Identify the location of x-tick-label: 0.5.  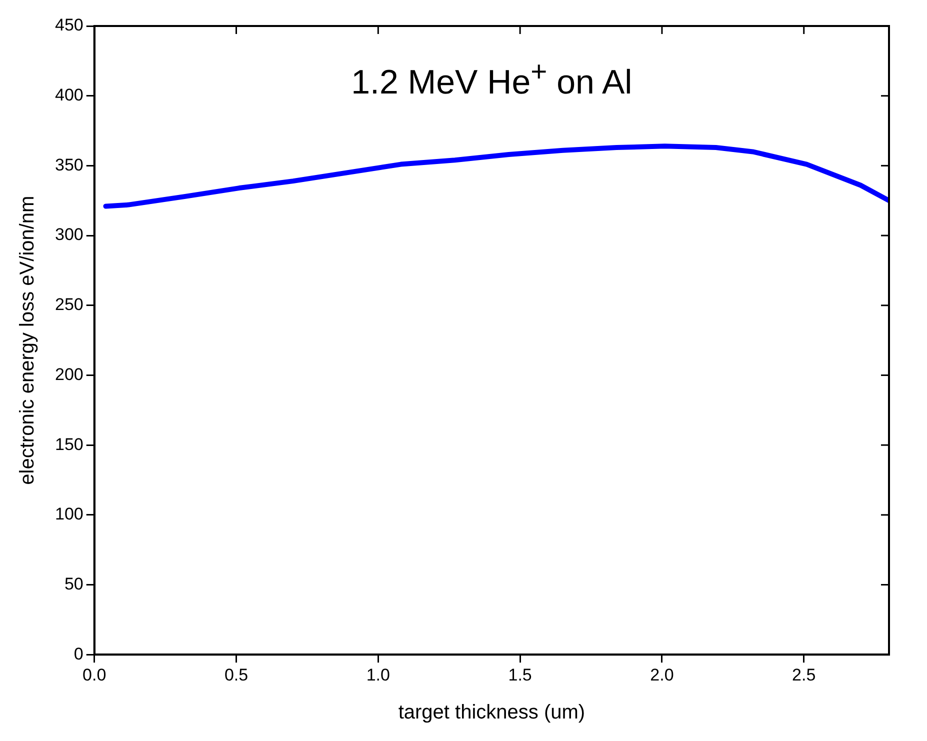
(236, 674).